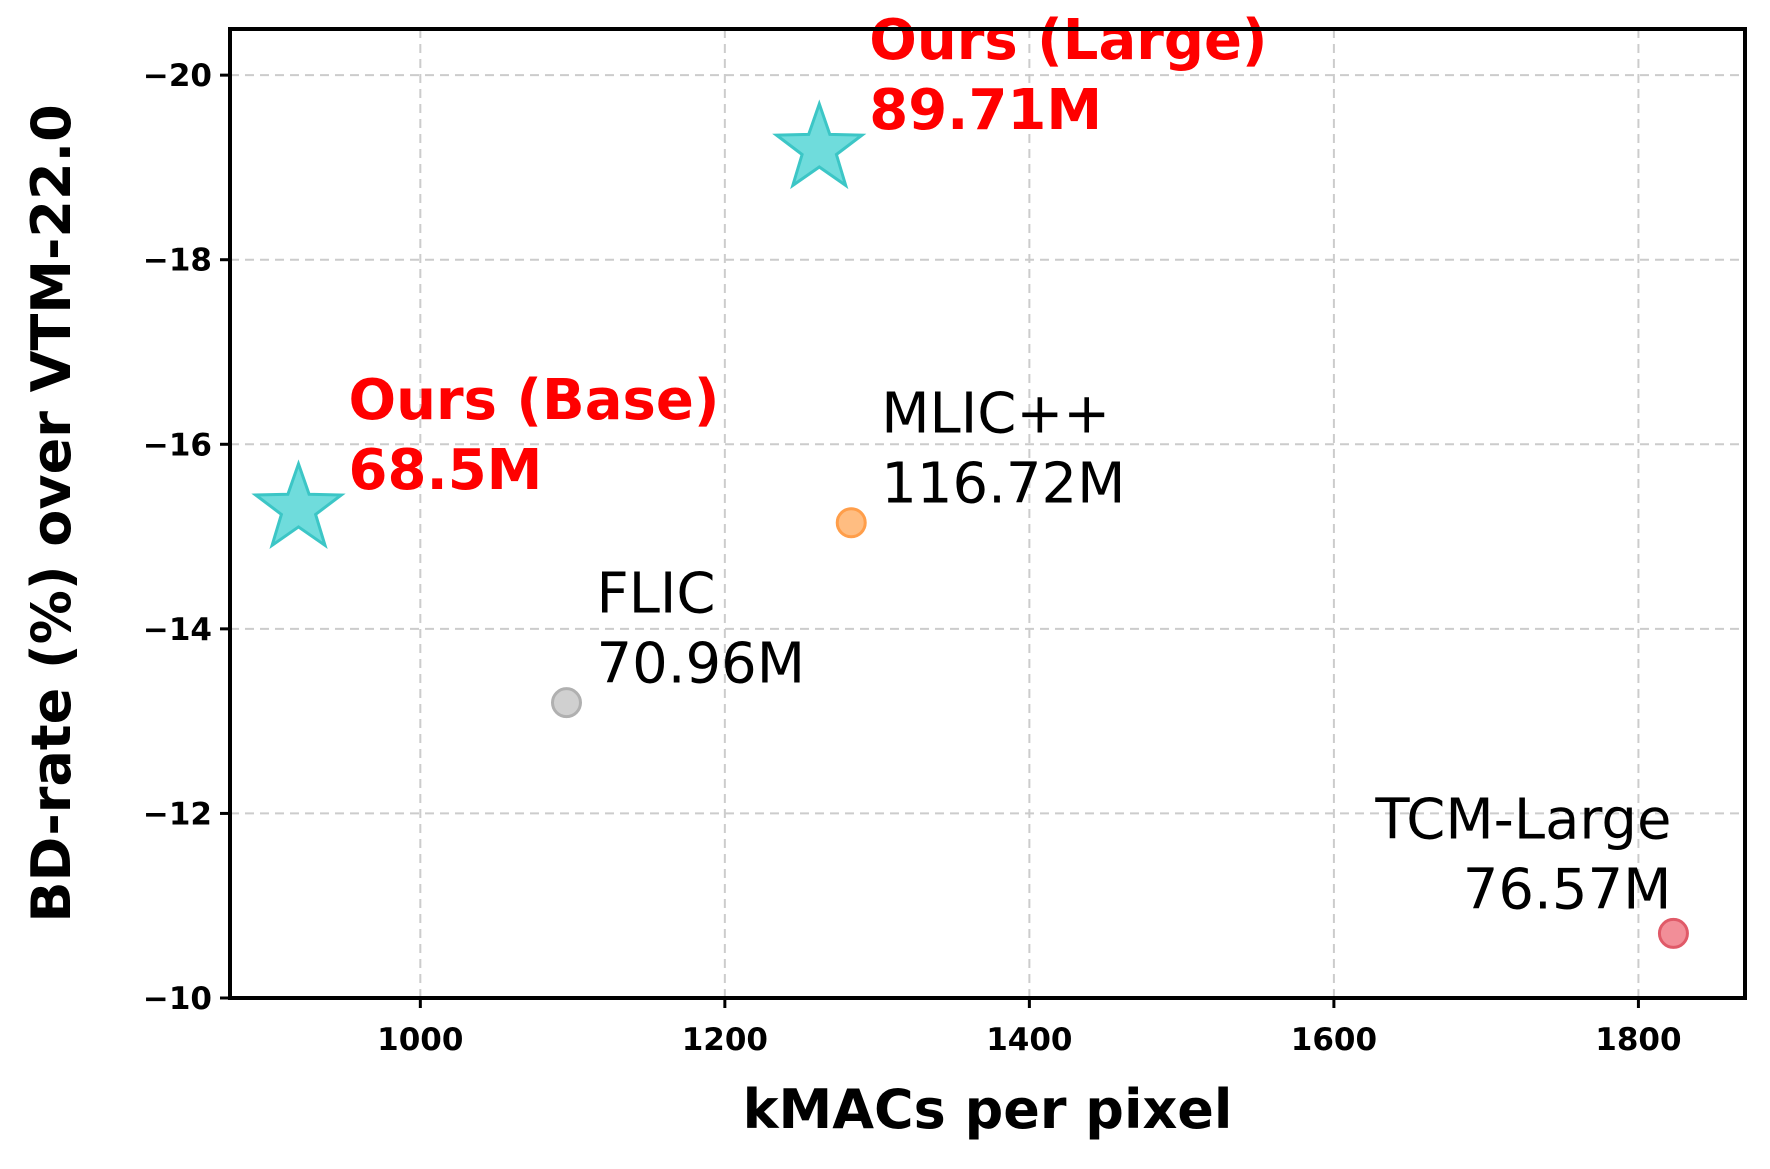 The width and height of the screenshot is (1770, 1169). I want to click on point-name-label: FLIC, so click(655, 594).